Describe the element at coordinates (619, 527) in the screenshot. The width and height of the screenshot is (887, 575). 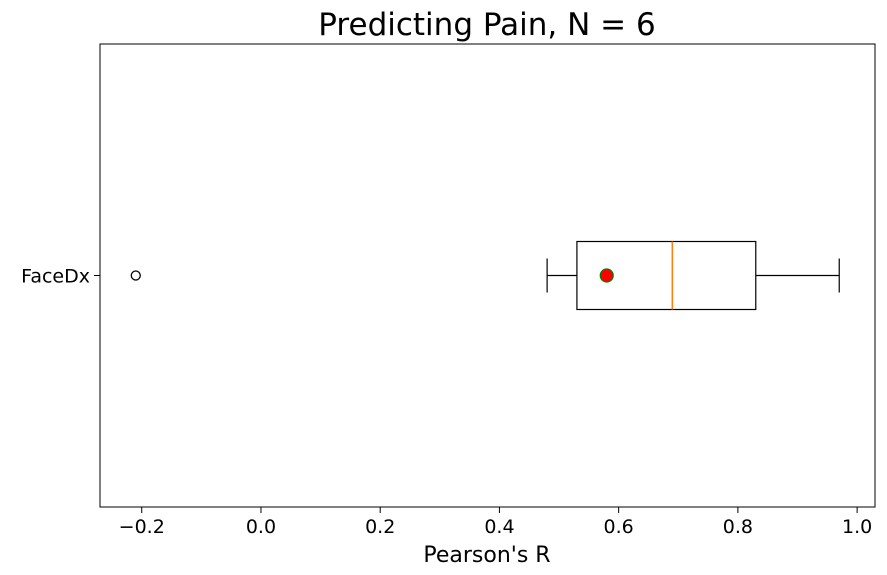
I see `x-tick-label: 0.6` at that location.